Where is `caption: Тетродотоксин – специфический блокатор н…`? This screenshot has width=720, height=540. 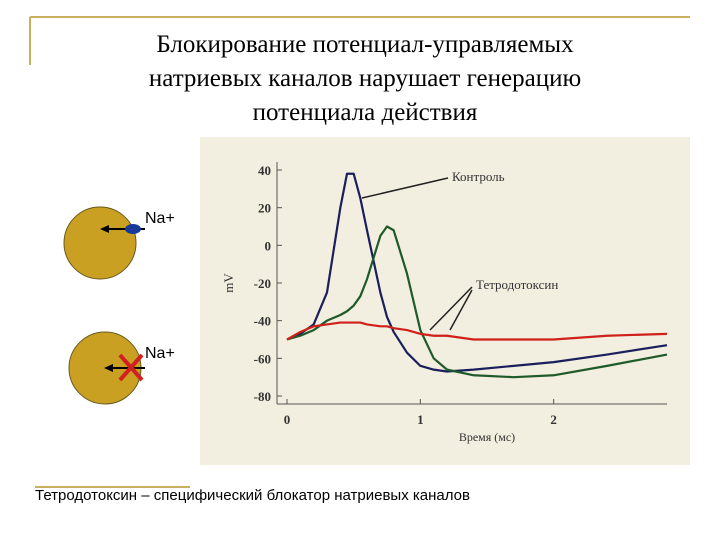 caption: Тетродотоксин – специфический блокатор н… is located at coordinates (252, 495).